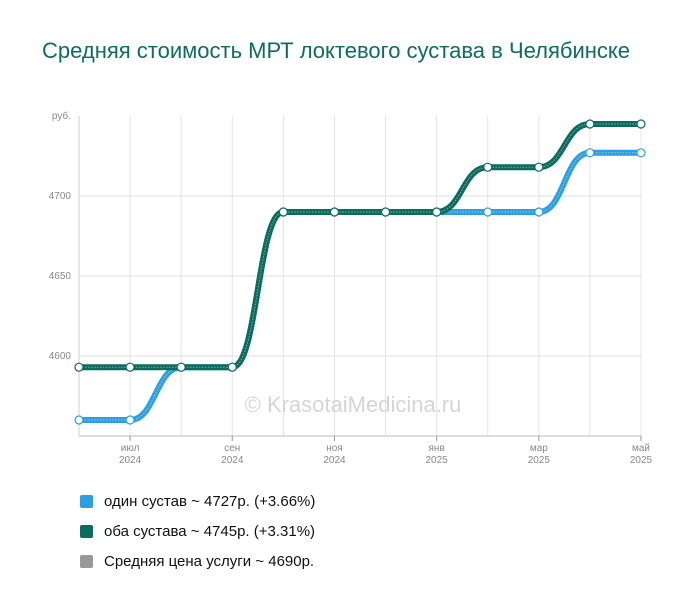 This screenshot has height=612, width=700. I want to click on legend-item: один сустав ~ 4727р. (+3.66%), so click(197, 501).